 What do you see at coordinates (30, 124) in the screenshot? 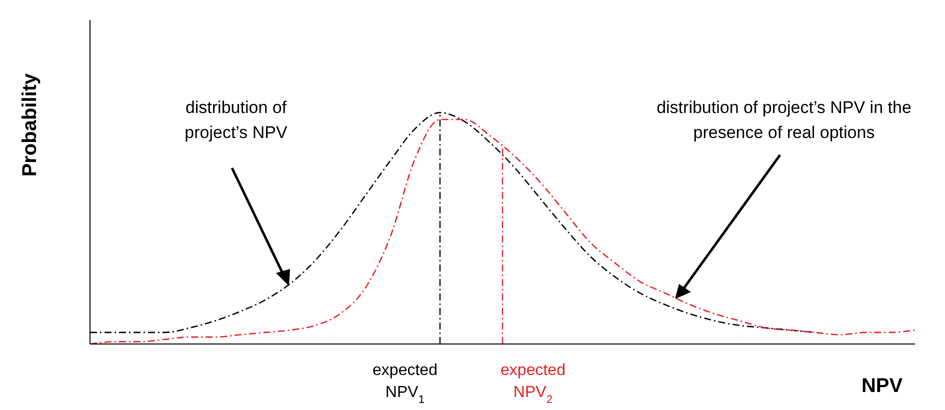
I see `y-axis-title: Probability` at bounding box center [30, 124].